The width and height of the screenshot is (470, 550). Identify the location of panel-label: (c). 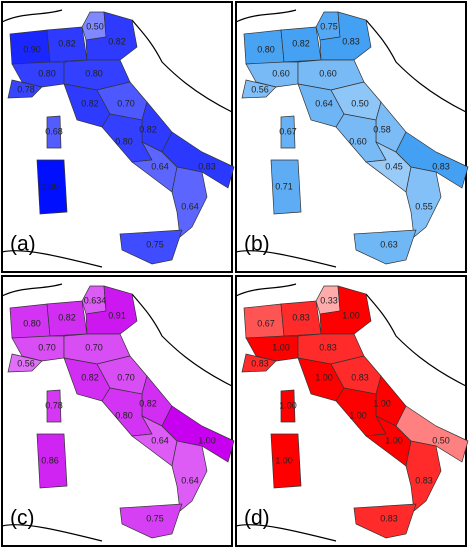
(22, 518).